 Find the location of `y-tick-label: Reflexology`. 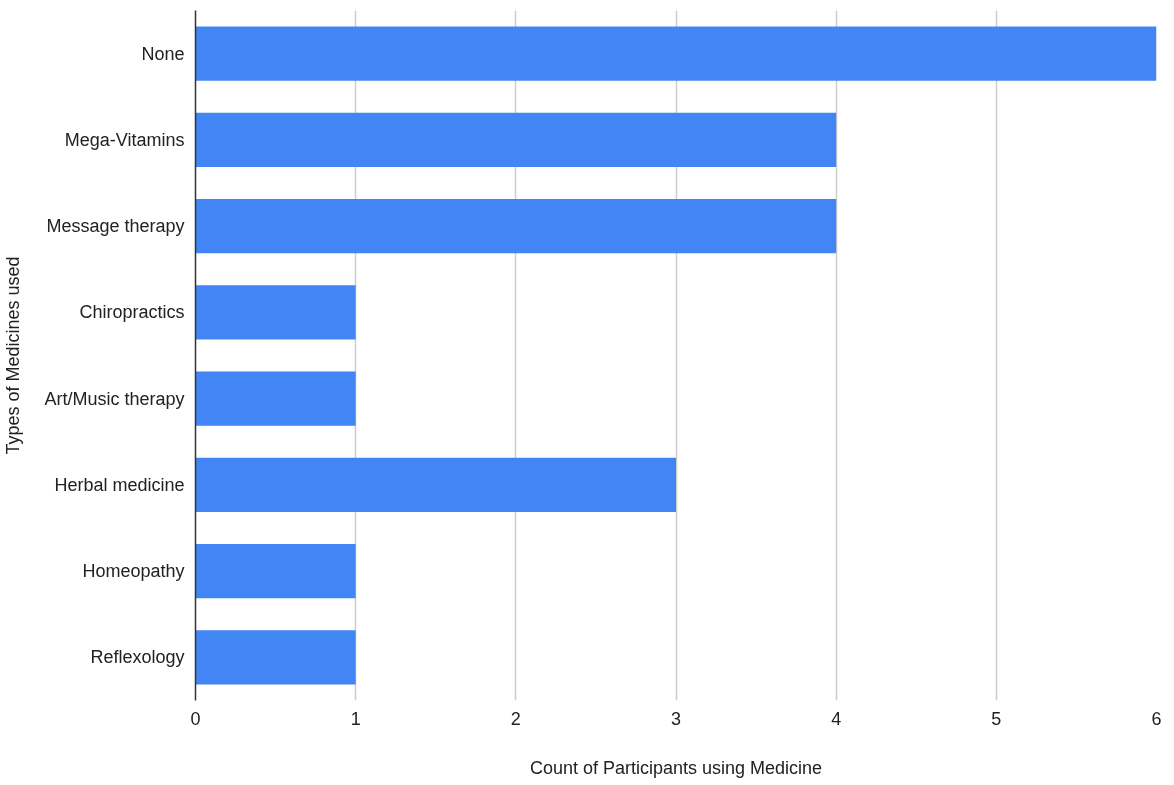

y-tick-label: Reflexology is located at coordinates (137, 657).